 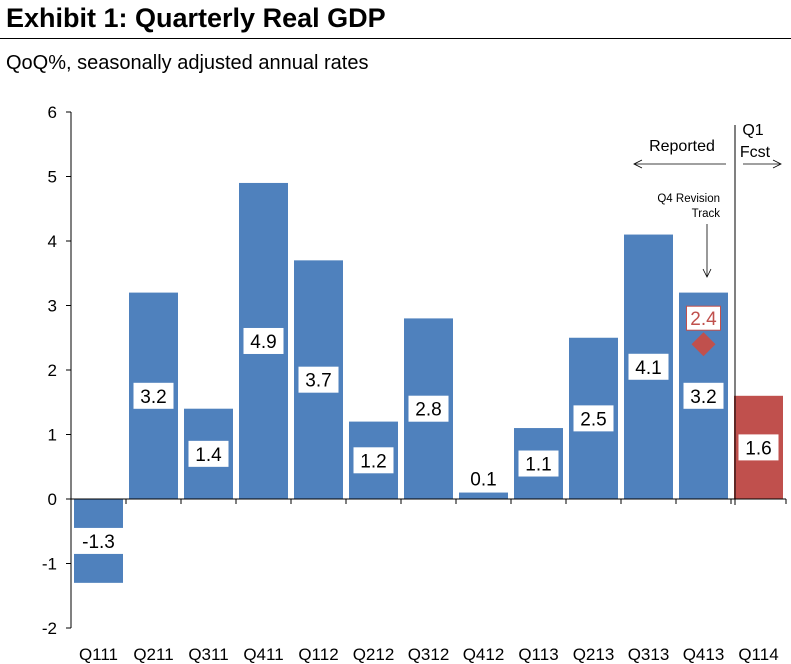 I want to click on data-label: 4.9, so click(x=263, y=342).